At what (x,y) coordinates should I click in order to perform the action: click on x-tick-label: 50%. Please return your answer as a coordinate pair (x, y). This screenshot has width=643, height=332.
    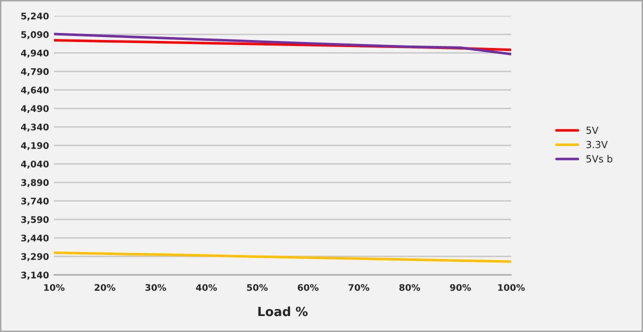
    Looking at the image, I should click on (257, 287).